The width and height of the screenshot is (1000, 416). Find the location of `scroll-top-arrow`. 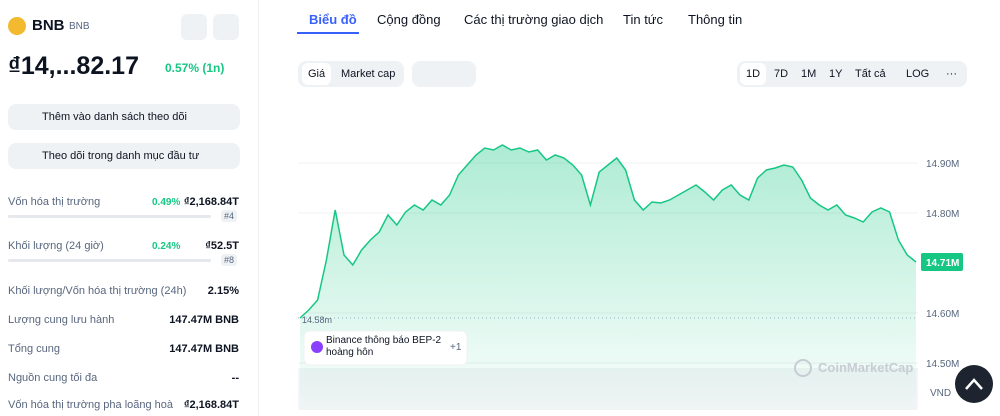

scroll-top-arrow is located at coordinates (974, 384).